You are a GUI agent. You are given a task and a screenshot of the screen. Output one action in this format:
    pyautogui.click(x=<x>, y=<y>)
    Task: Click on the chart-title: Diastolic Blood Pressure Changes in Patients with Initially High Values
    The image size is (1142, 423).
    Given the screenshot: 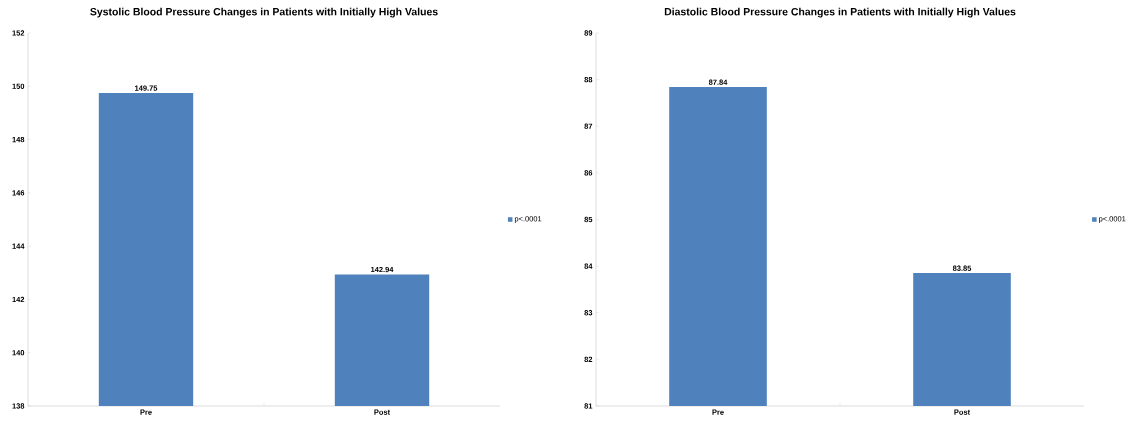 What is the action you would take?
    pyautogui.click(x=840, y=12)
    